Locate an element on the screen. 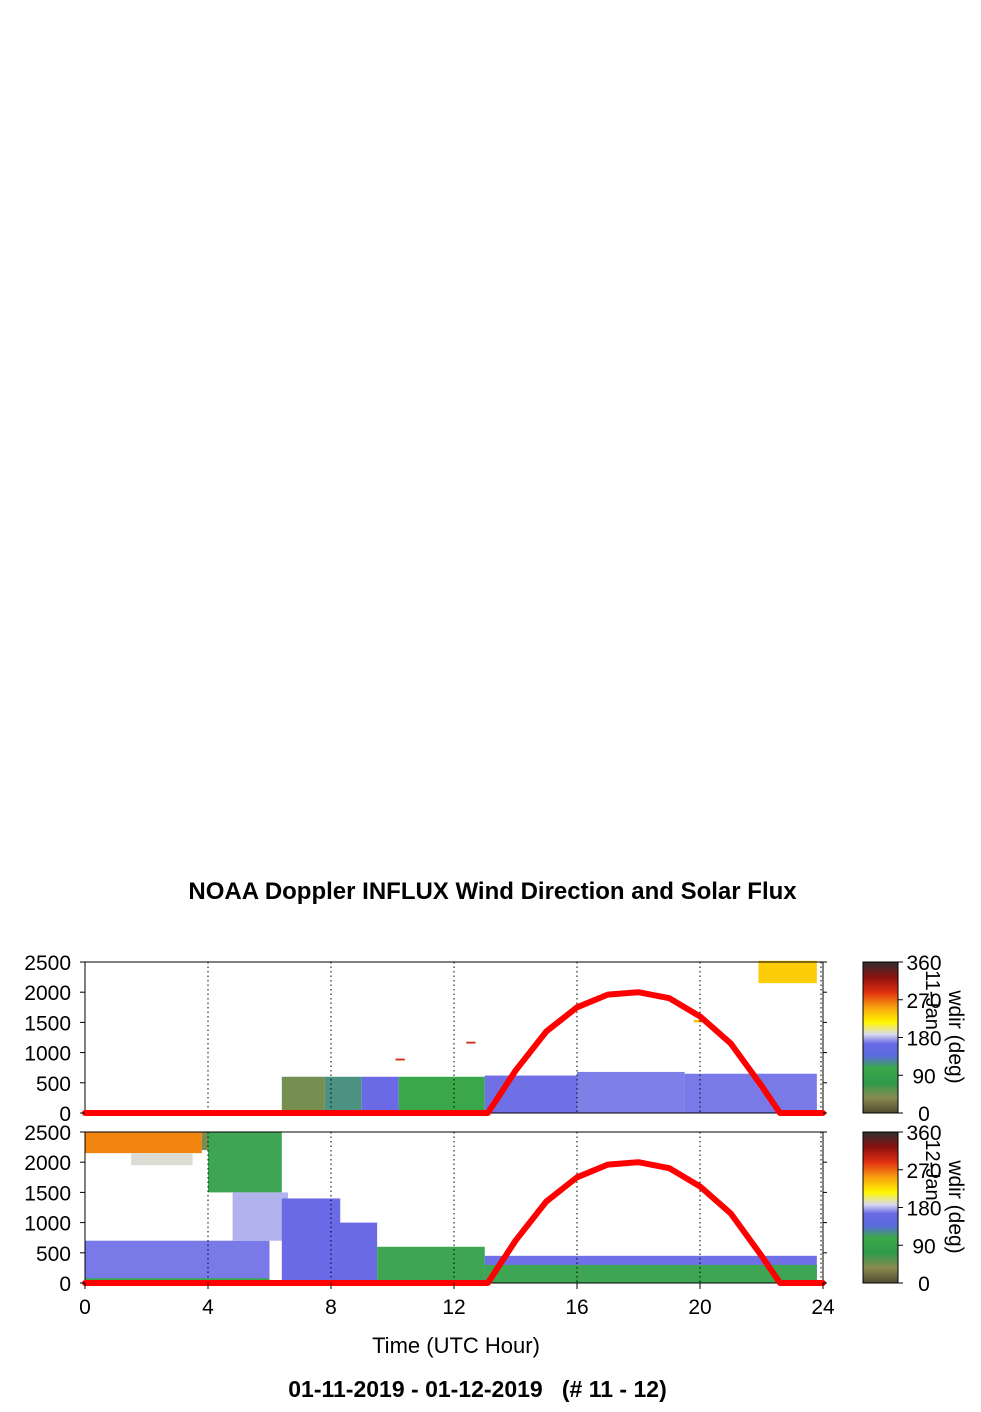  colorbar-1-ticks: 0 90 180 270 360 is located at coordinates (920, 1039).